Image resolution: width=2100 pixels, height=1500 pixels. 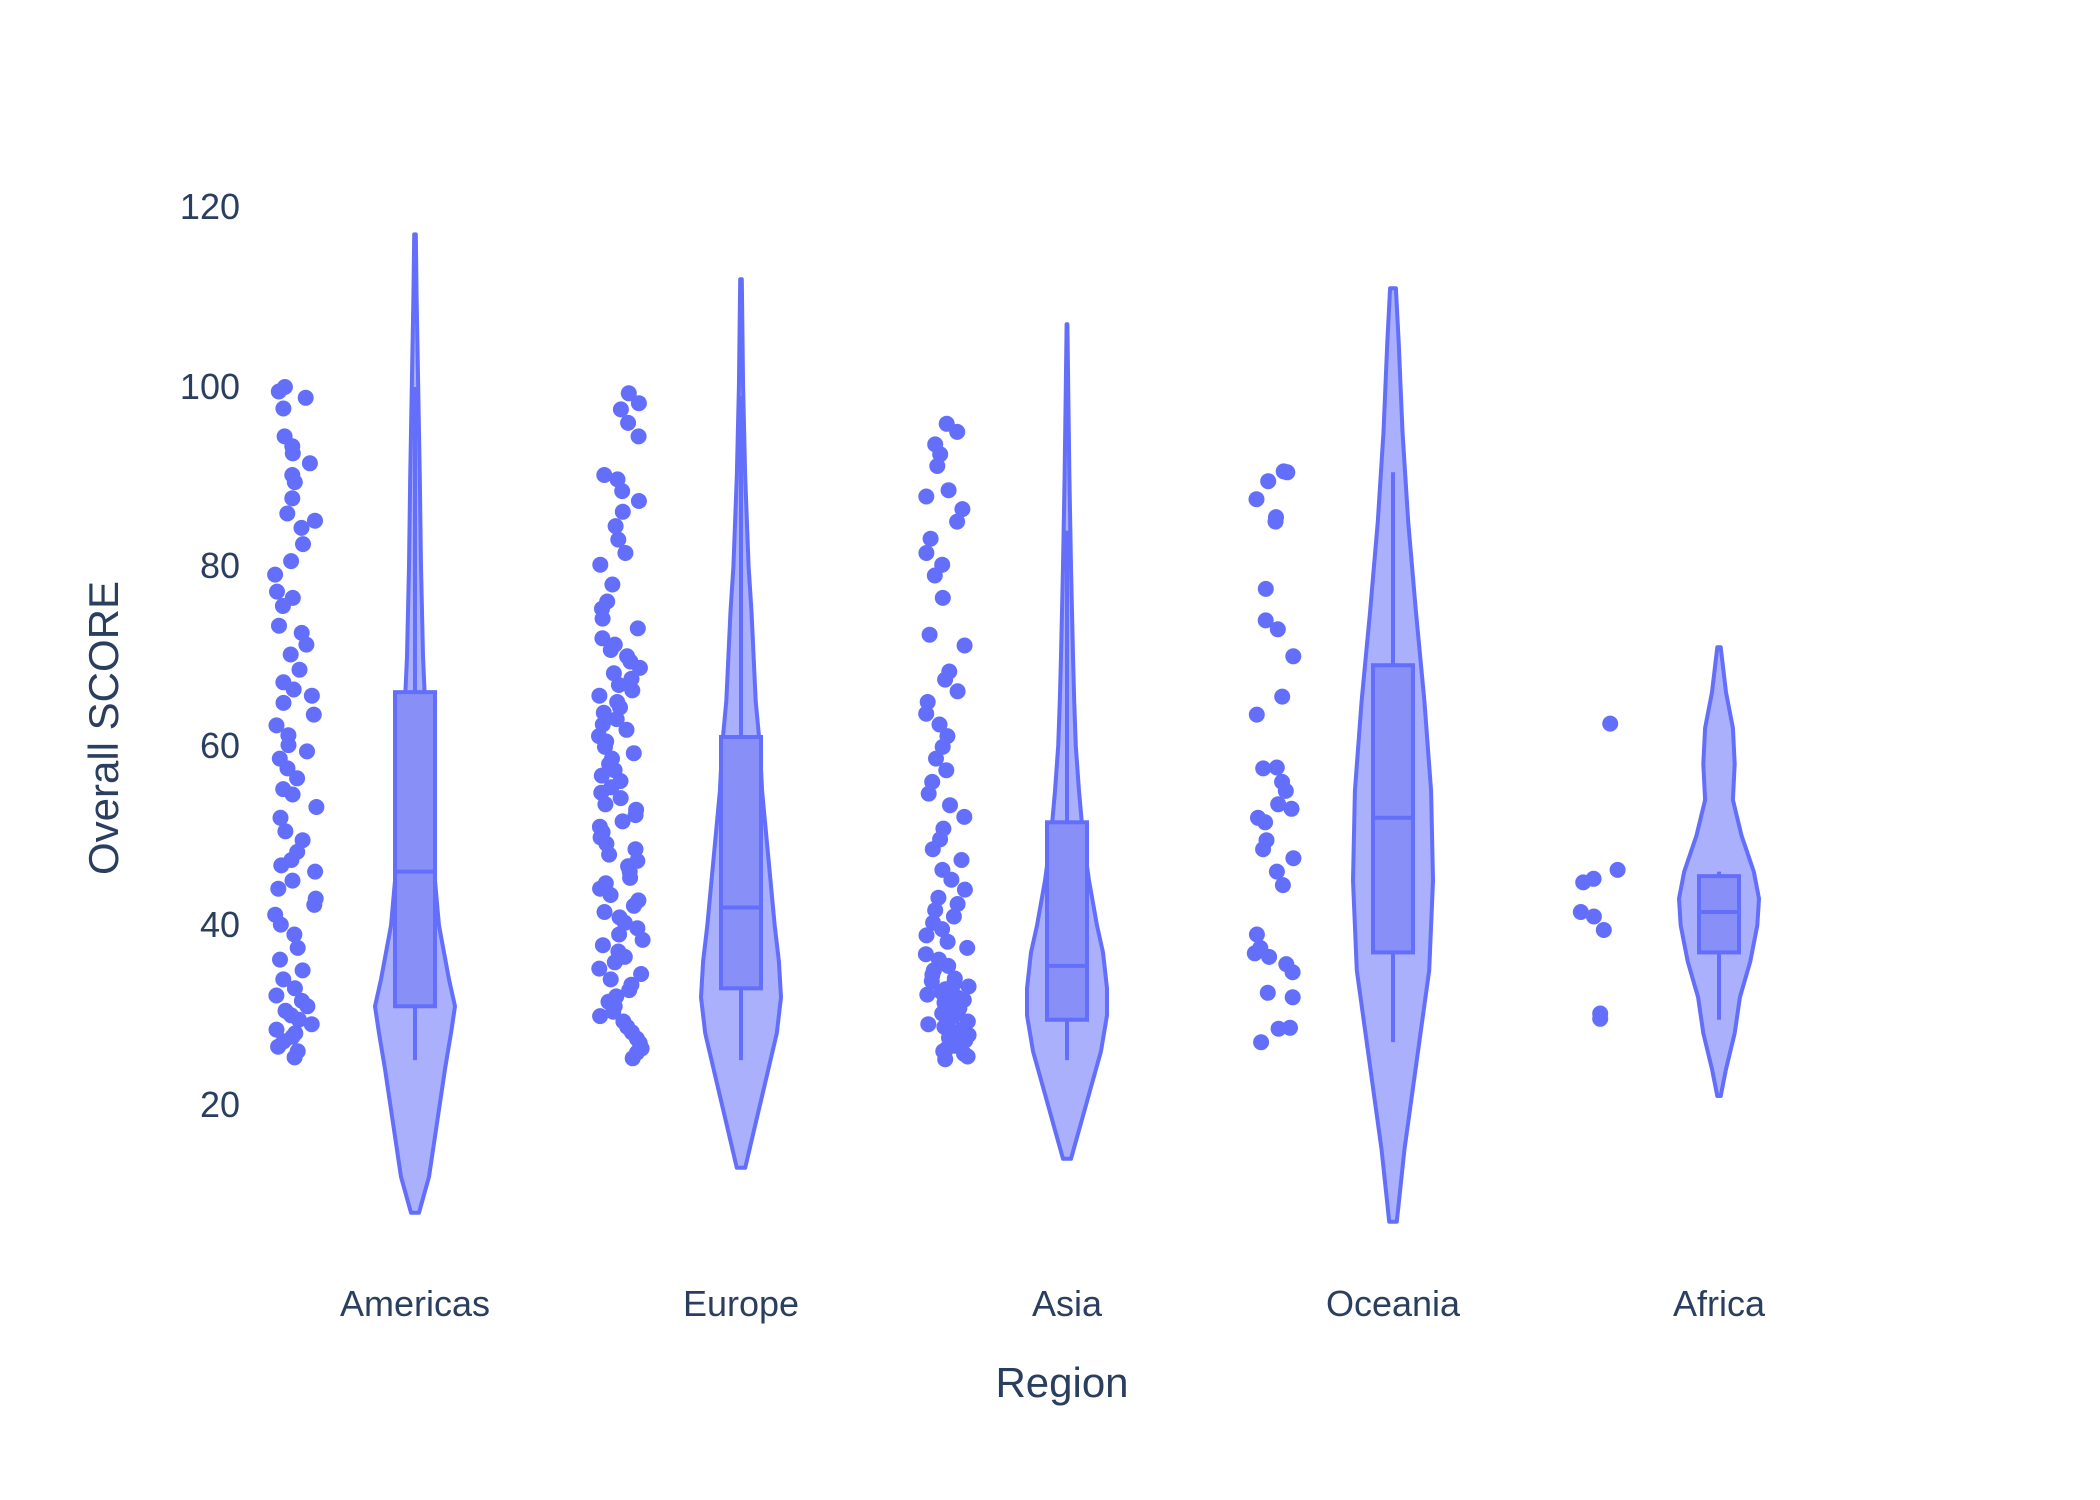 What do you see at coordinates (1393, 809) in the screenshot?
I see `box-iqr` at bounding box center [1393, 809].